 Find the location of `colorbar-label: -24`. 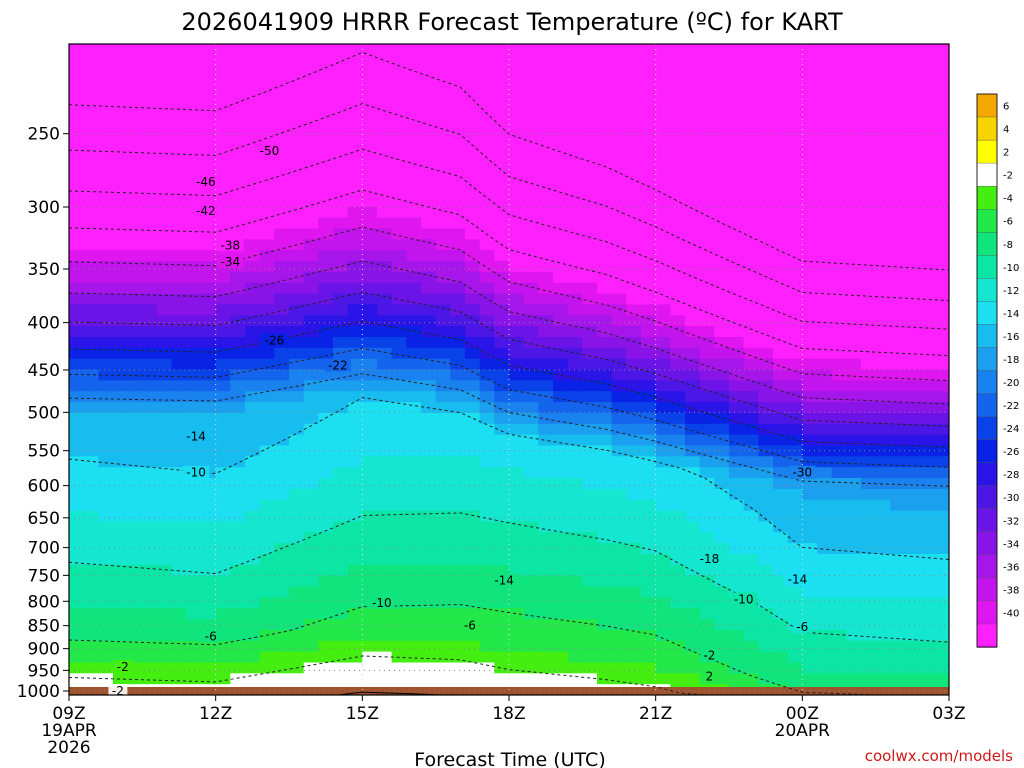

colorbar-label: -24 is located at coordinates (1011, 429).